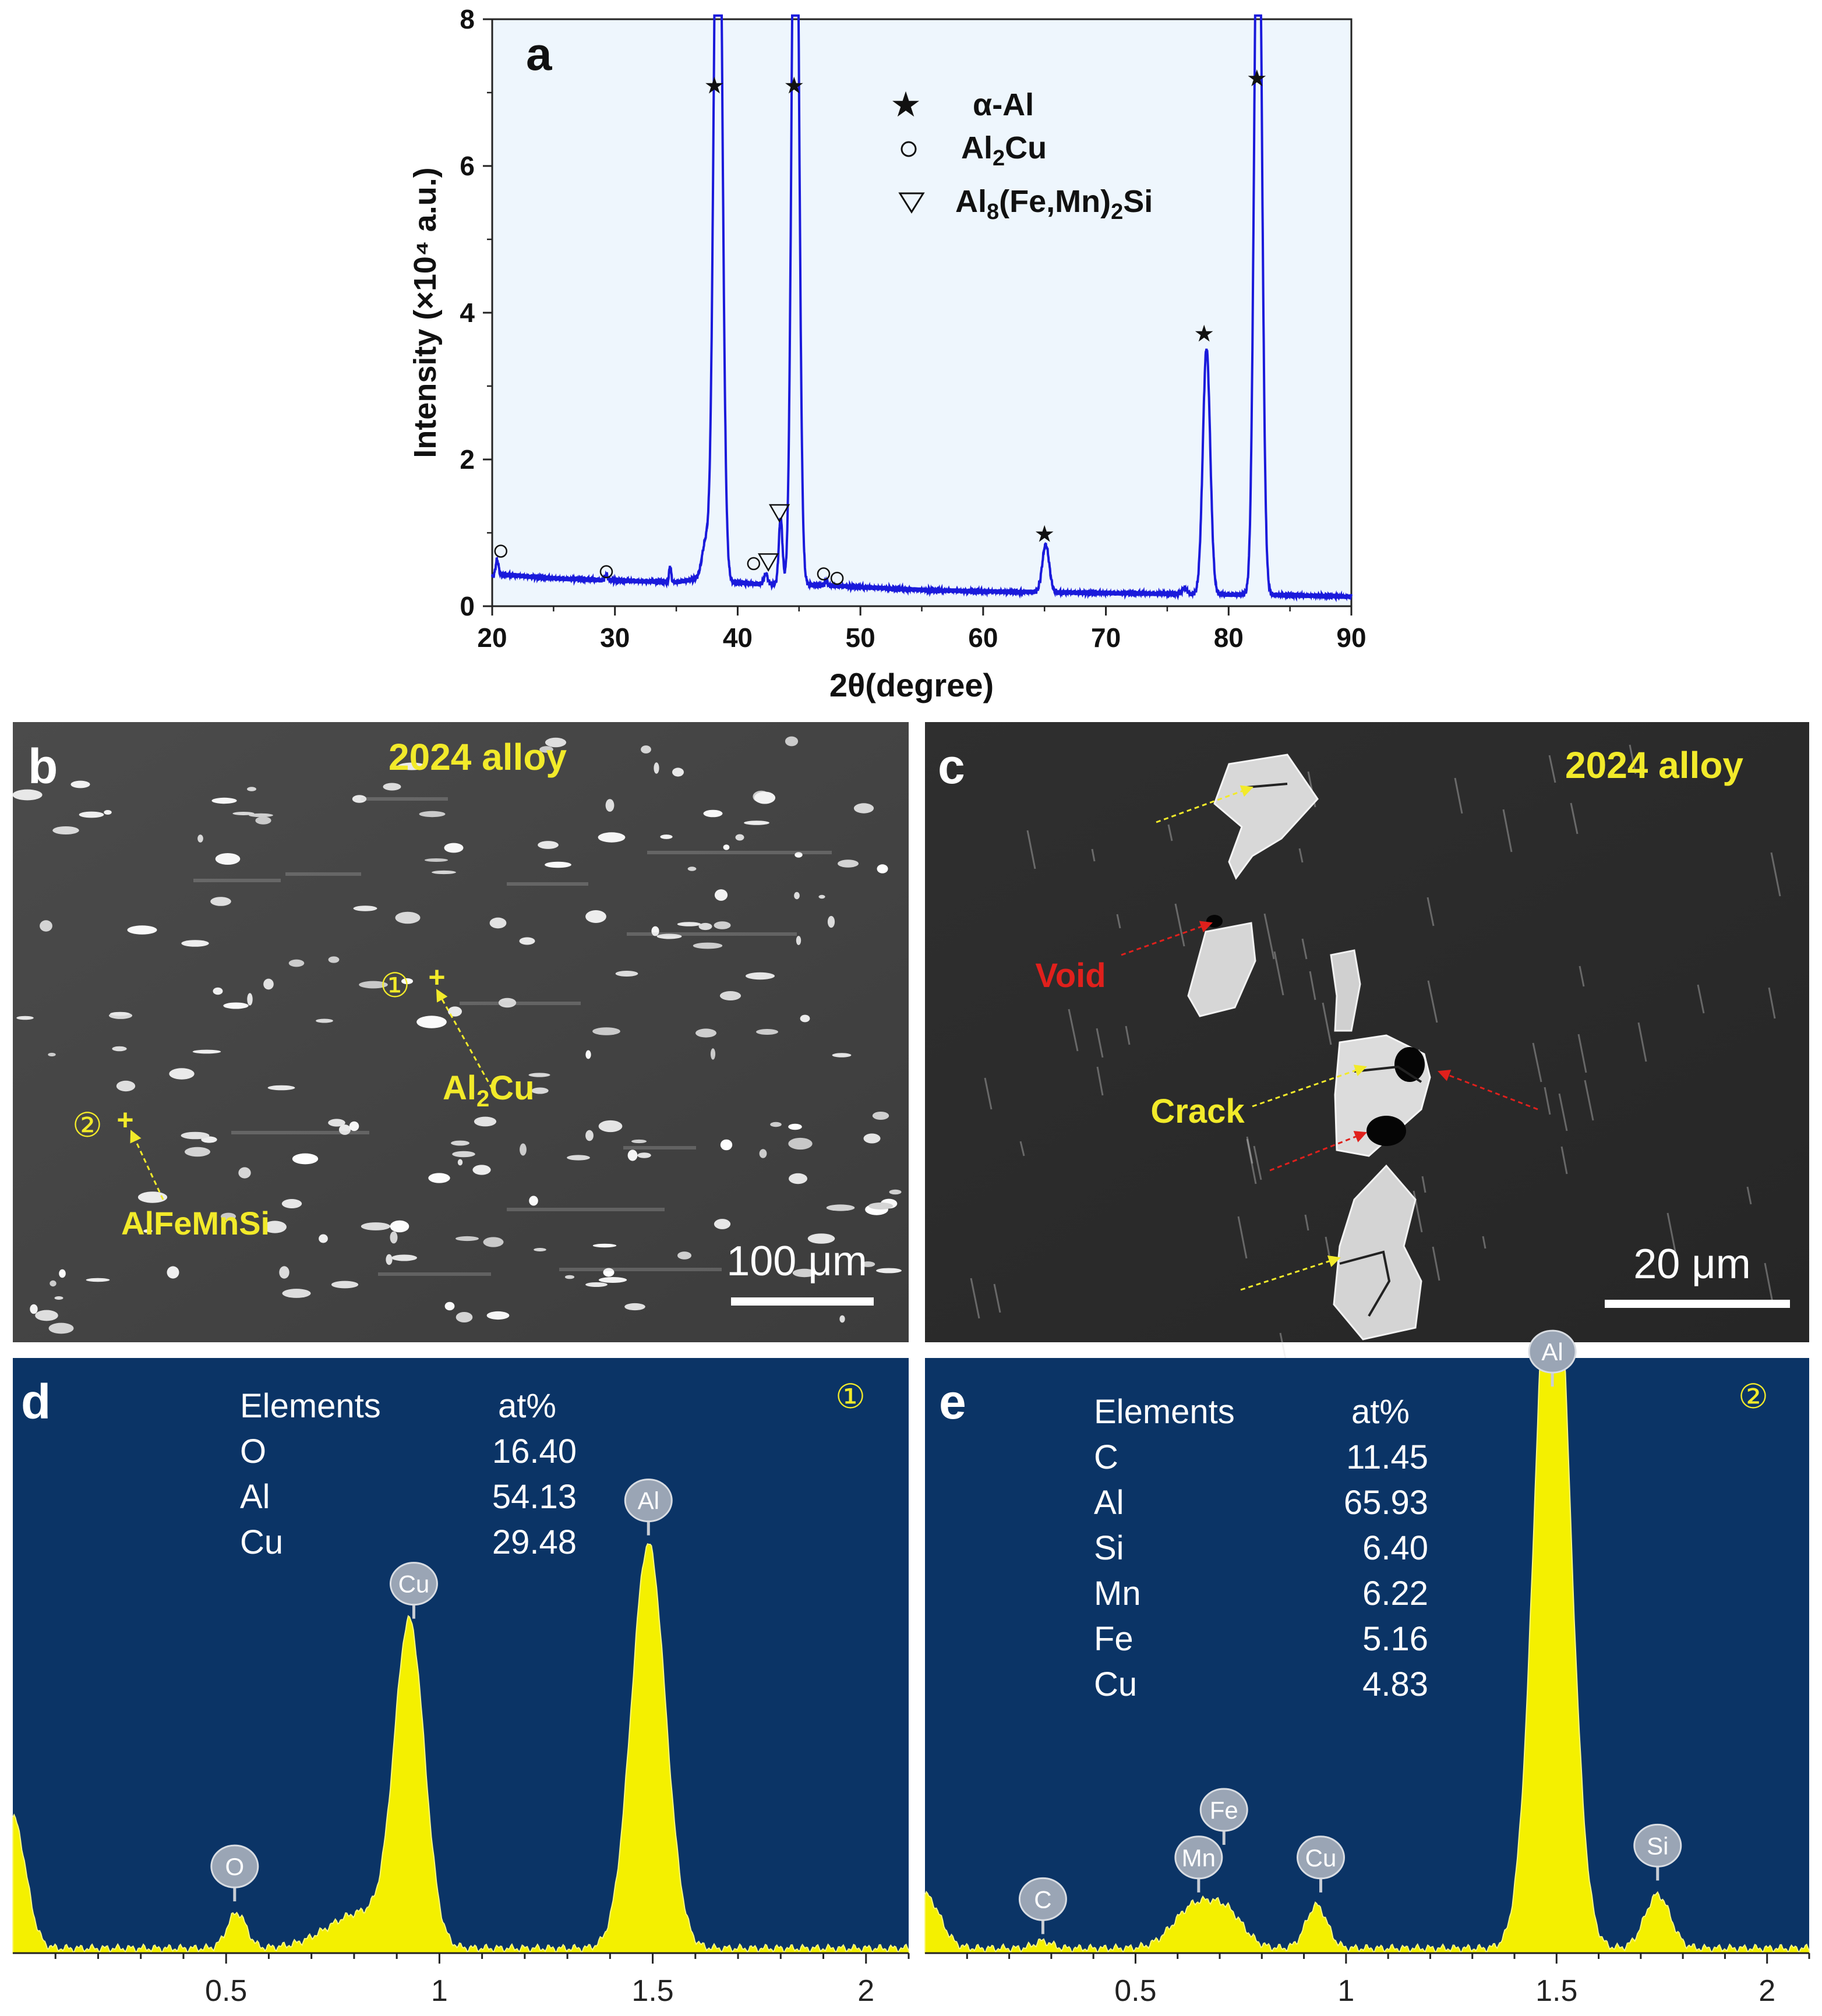 Image resolution: width=1822 pixels, height=2016 pixels. Describe the element at coordinates (911, 685) in the screenshot. I see `xrd-x-axis-label: 2θ(degree)` at that location.